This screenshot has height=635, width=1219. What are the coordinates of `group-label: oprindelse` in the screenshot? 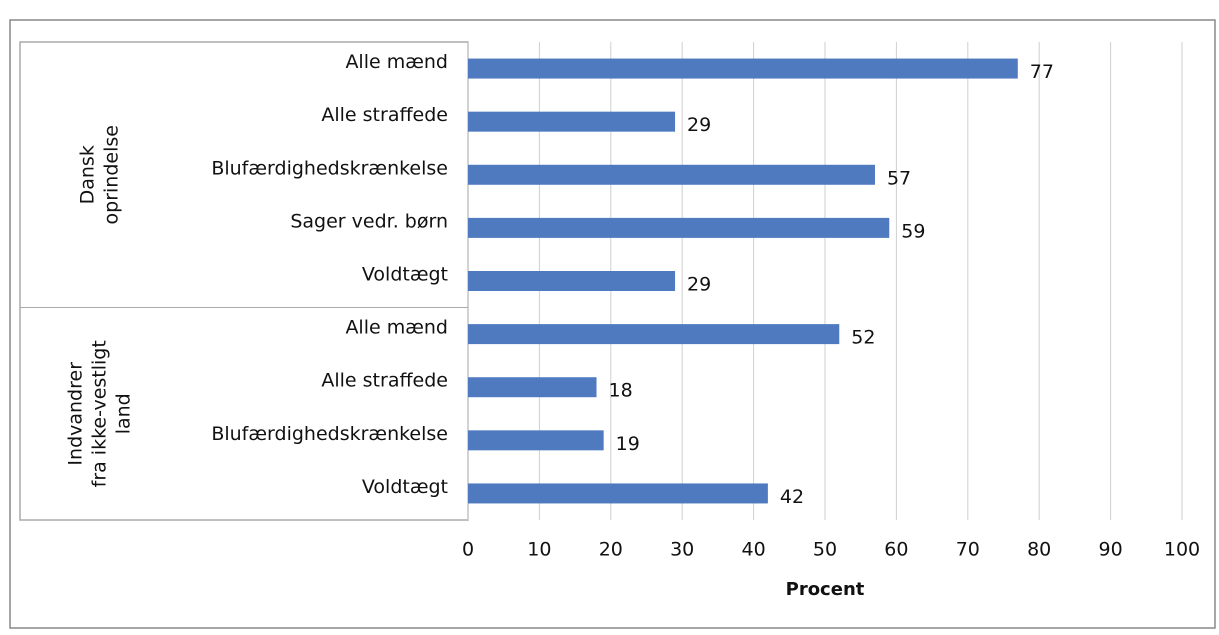 It's located at (112, 174).